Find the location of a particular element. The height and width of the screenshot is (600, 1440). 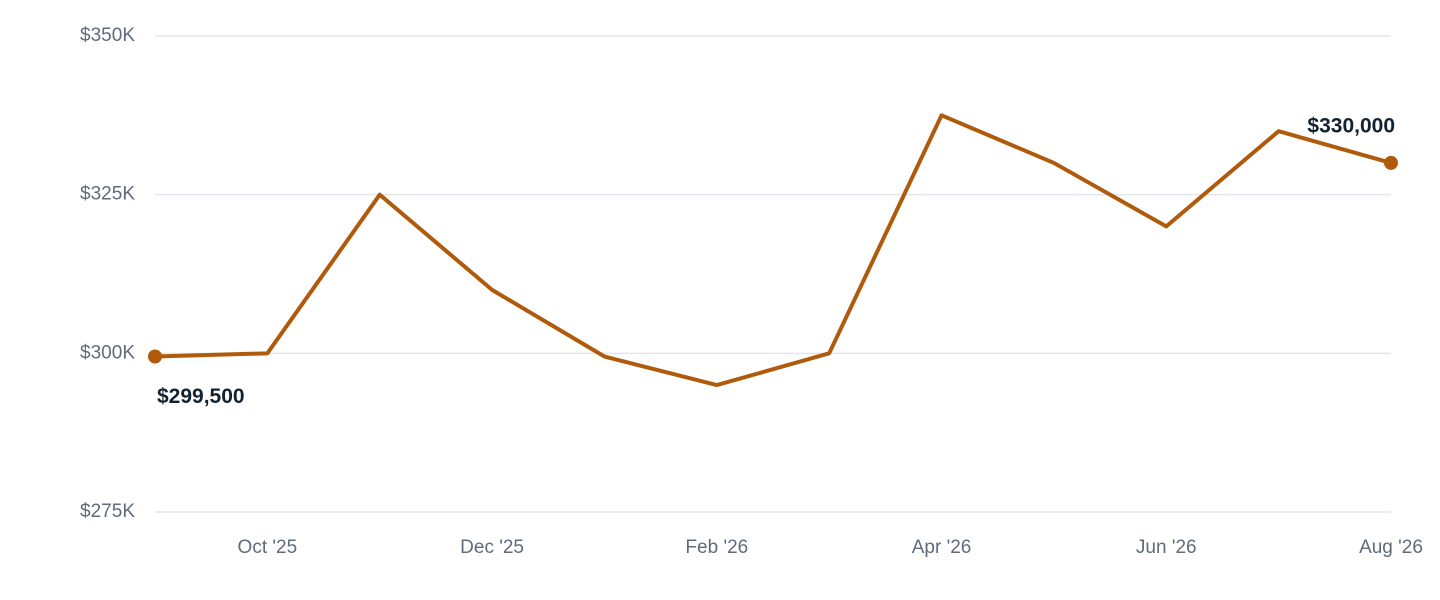

x-tick-label: Apr '26 is located at coordinates (942, 547).